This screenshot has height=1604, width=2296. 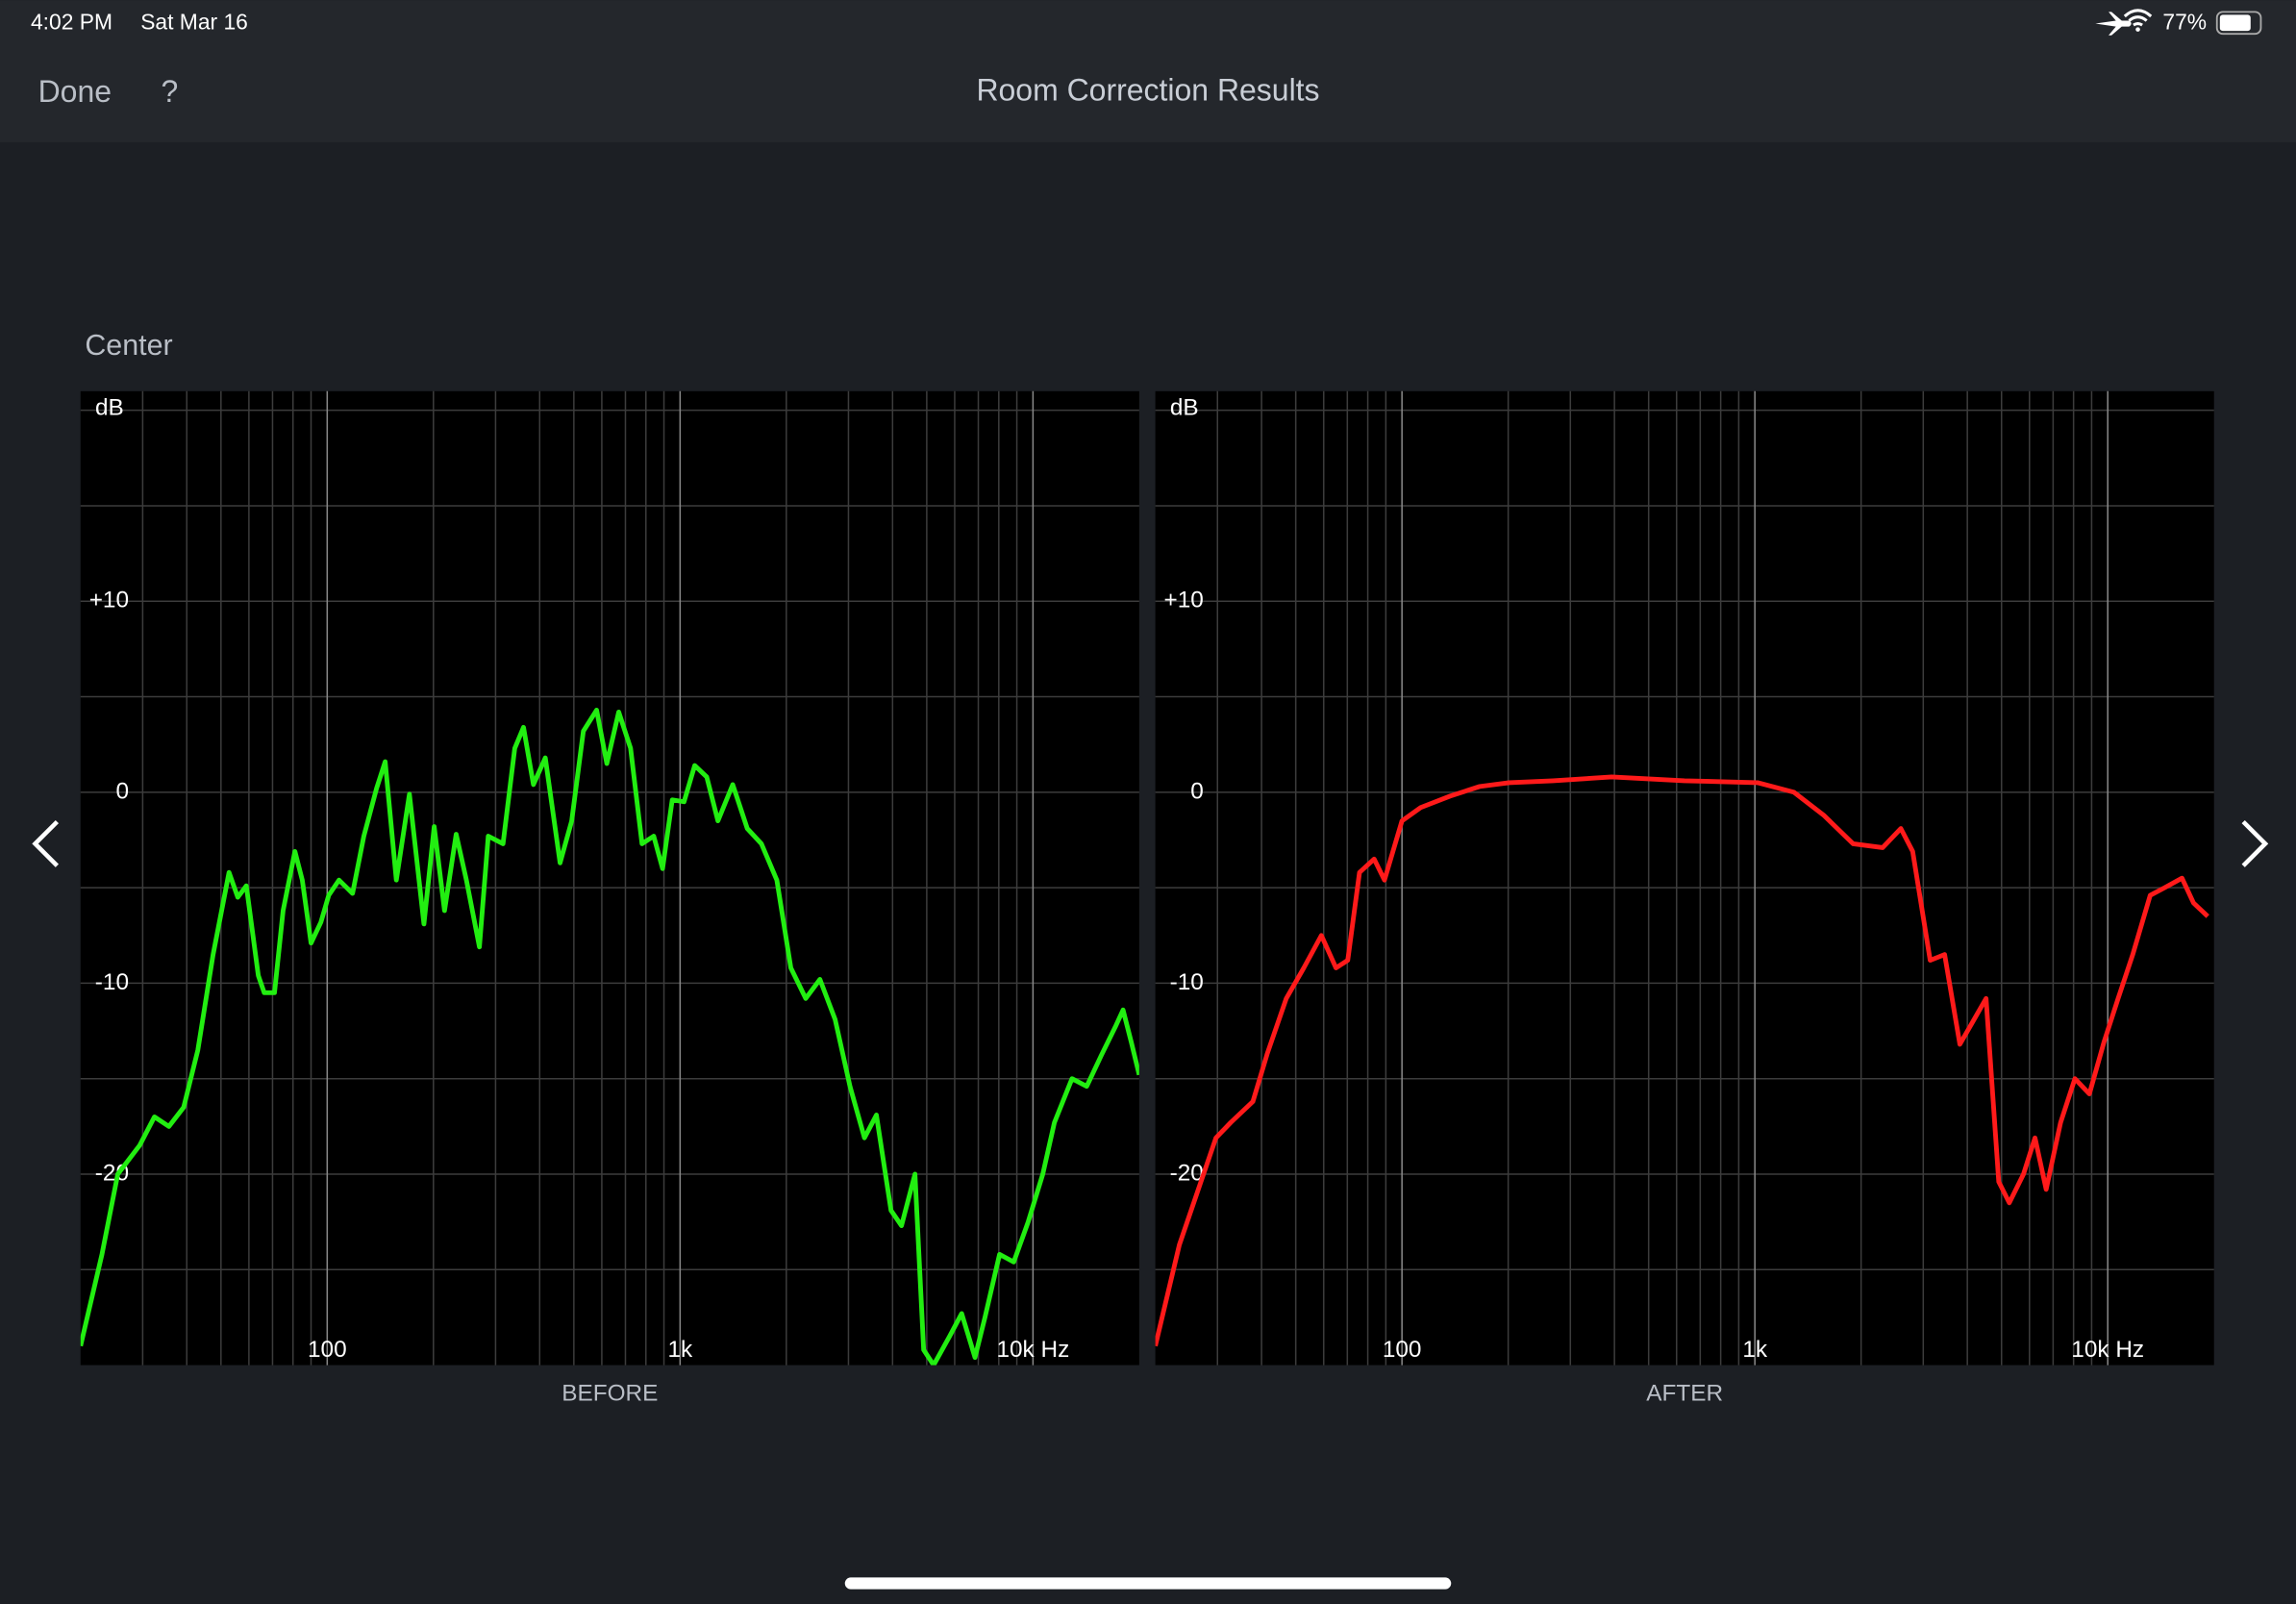 I want to click on next-arrow, so click(x=2255, y=843).